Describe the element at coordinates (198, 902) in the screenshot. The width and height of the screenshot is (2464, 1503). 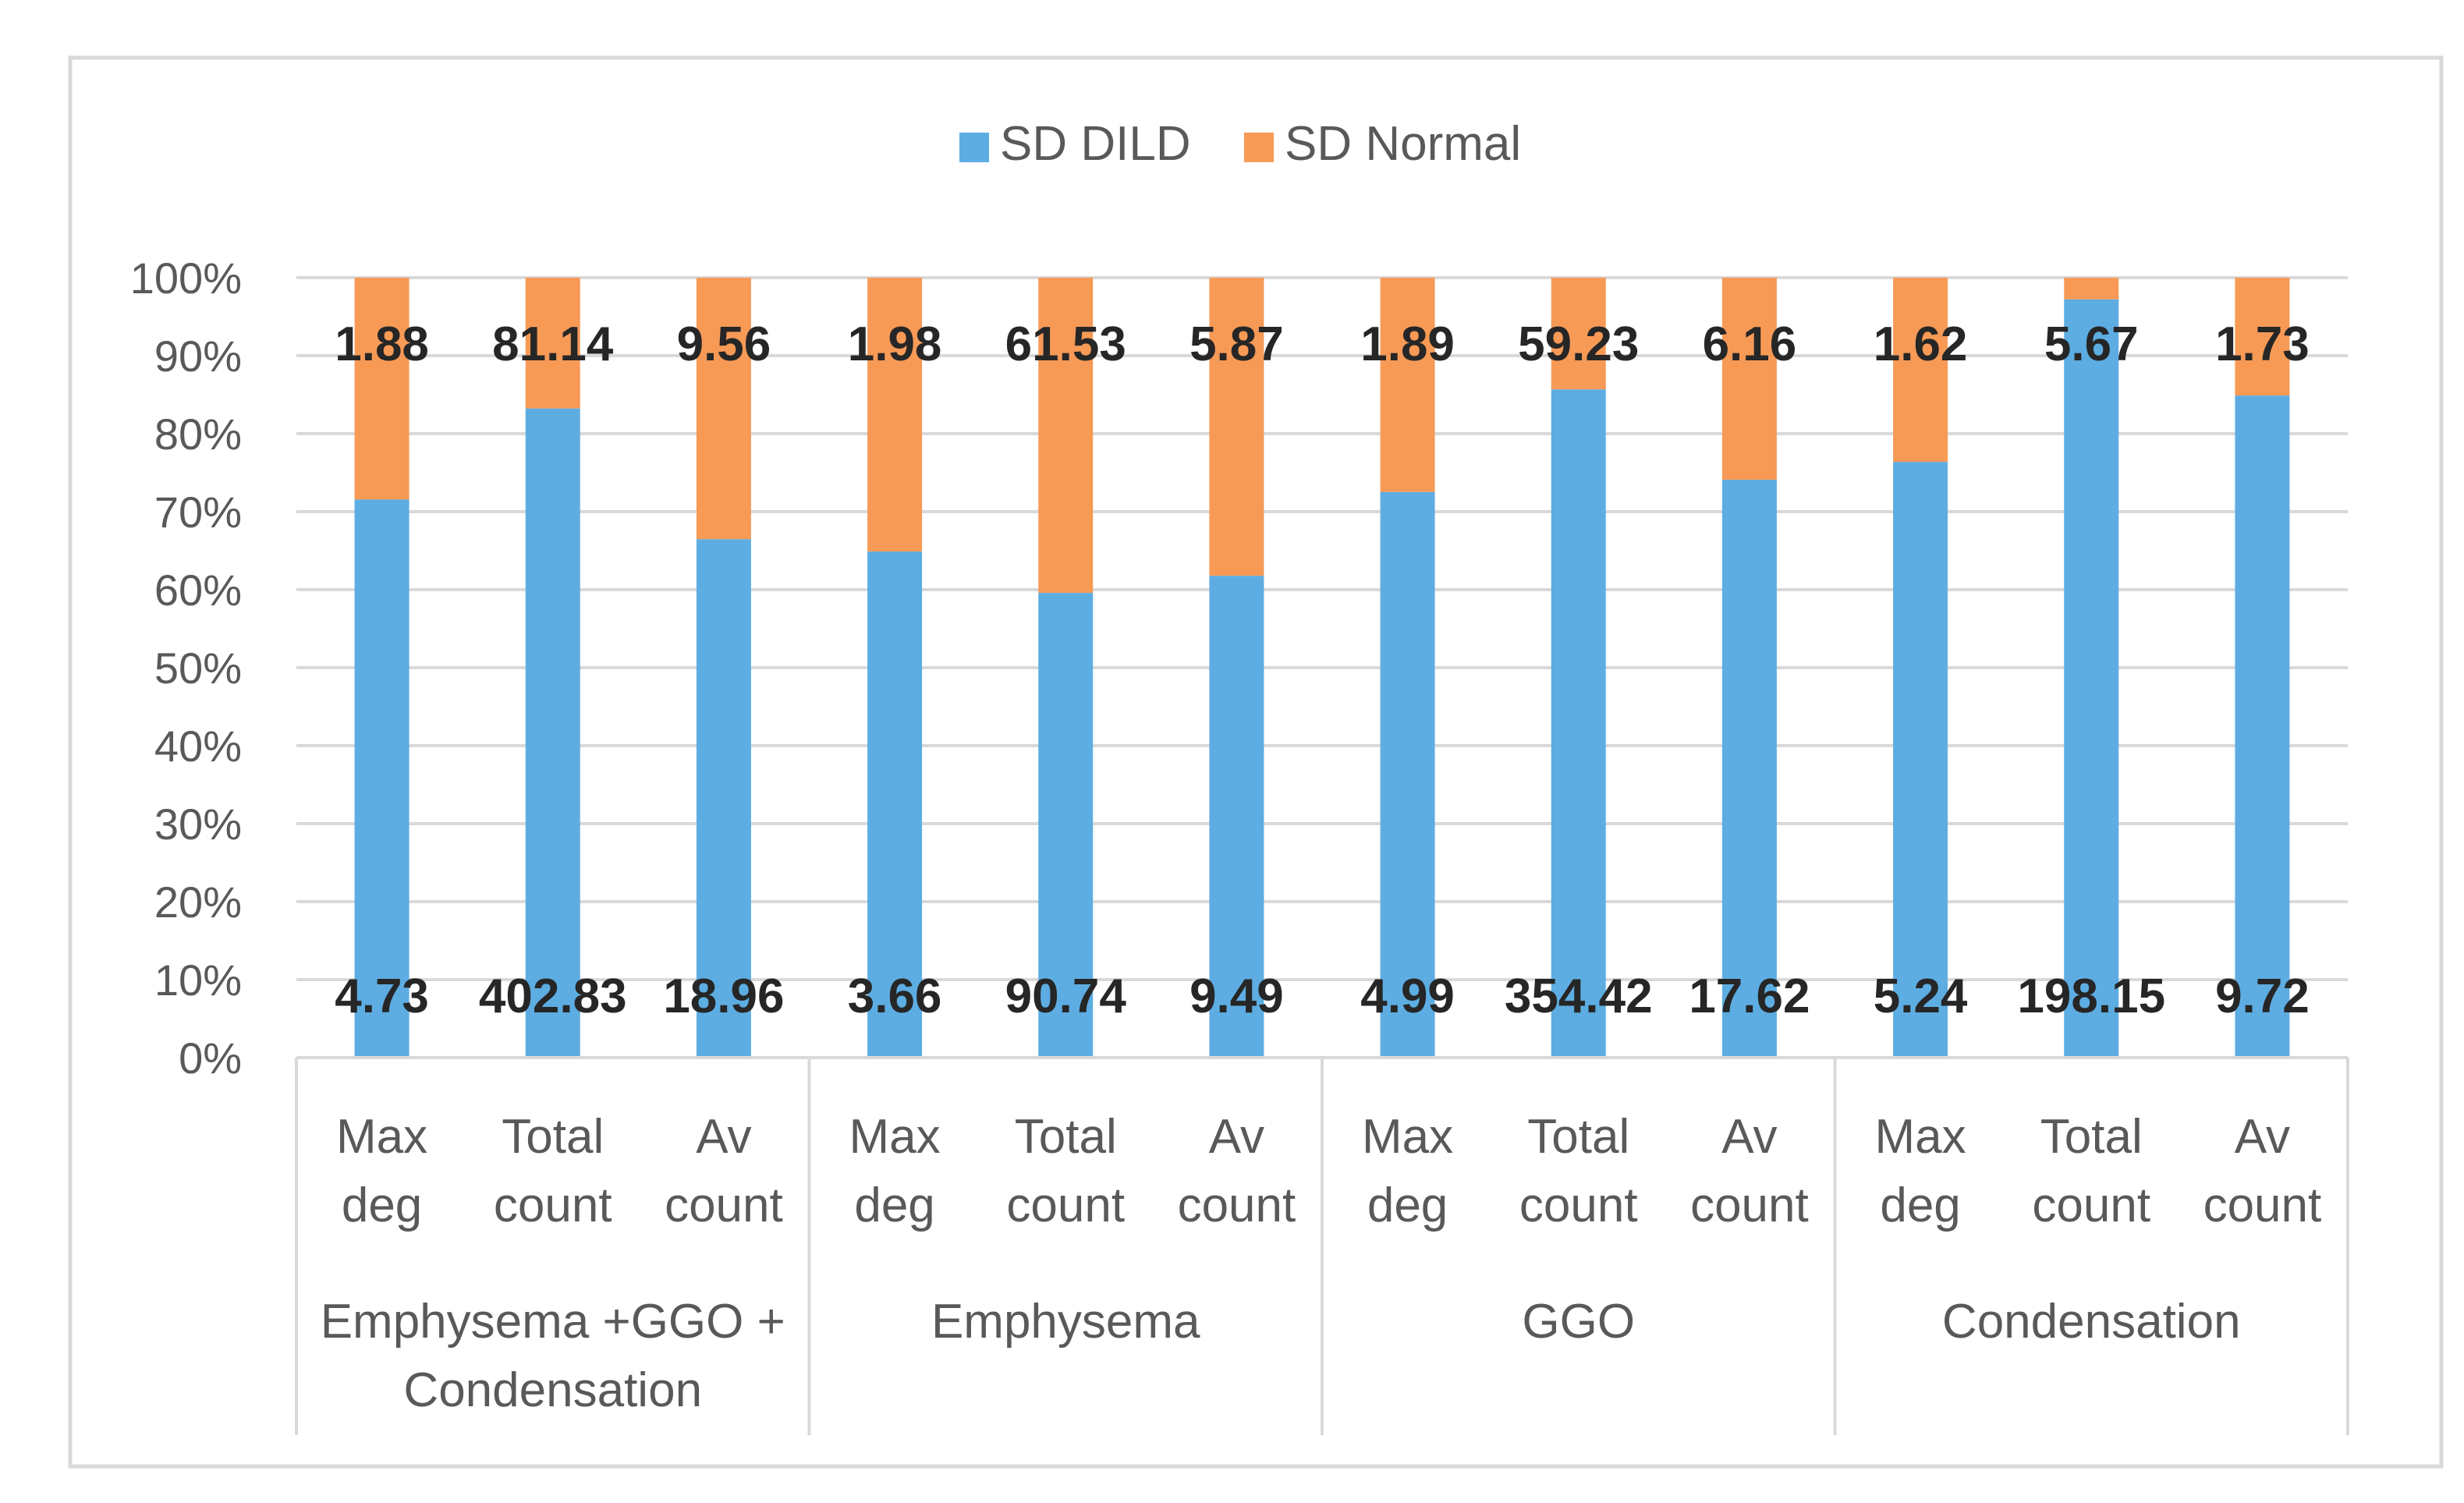
I see `y-tick-label: 20%` at that location.